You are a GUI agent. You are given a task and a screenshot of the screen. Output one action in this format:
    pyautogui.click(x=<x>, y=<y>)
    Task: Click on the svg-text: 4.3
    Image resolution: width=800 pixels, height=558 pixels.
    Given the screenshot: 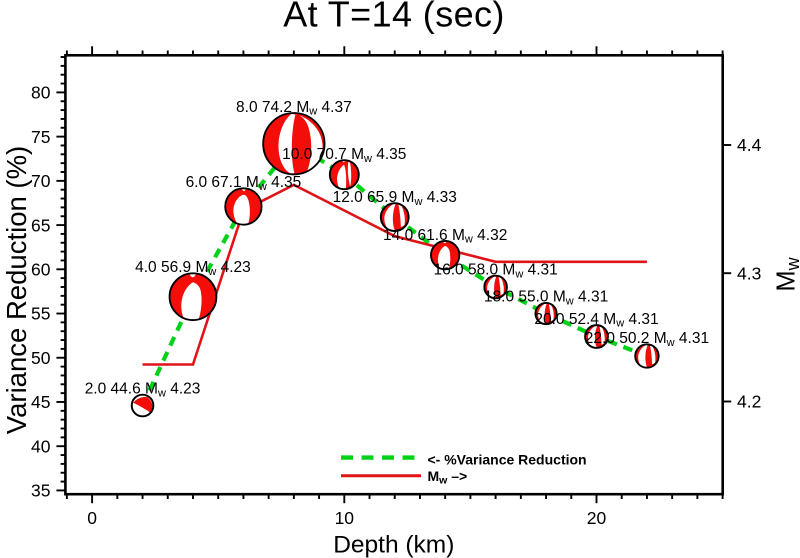 What is the action you would take?
    pyautogui.click(x=749, y=273)
    